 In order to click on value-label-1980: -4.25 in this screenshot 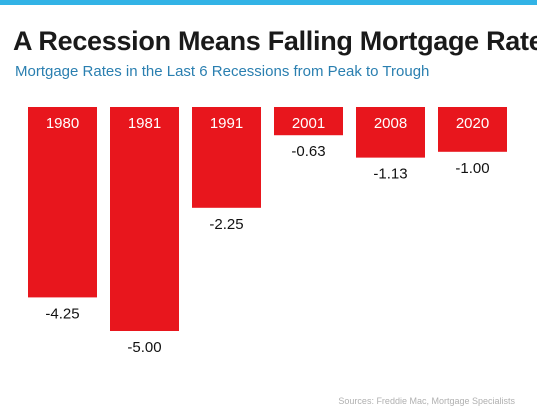, I will do `click(62, 313)`.